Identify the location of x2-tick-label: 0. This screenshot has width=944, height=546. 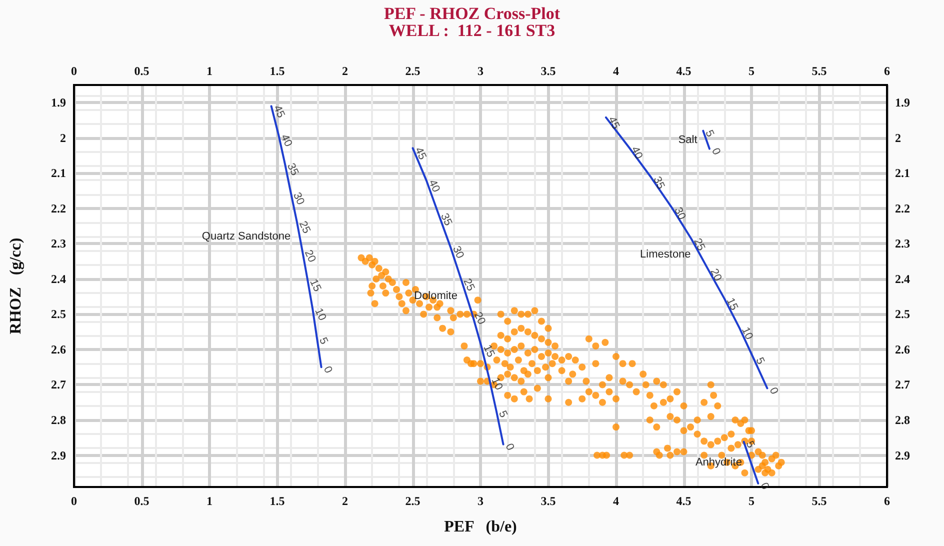
(74, 71).